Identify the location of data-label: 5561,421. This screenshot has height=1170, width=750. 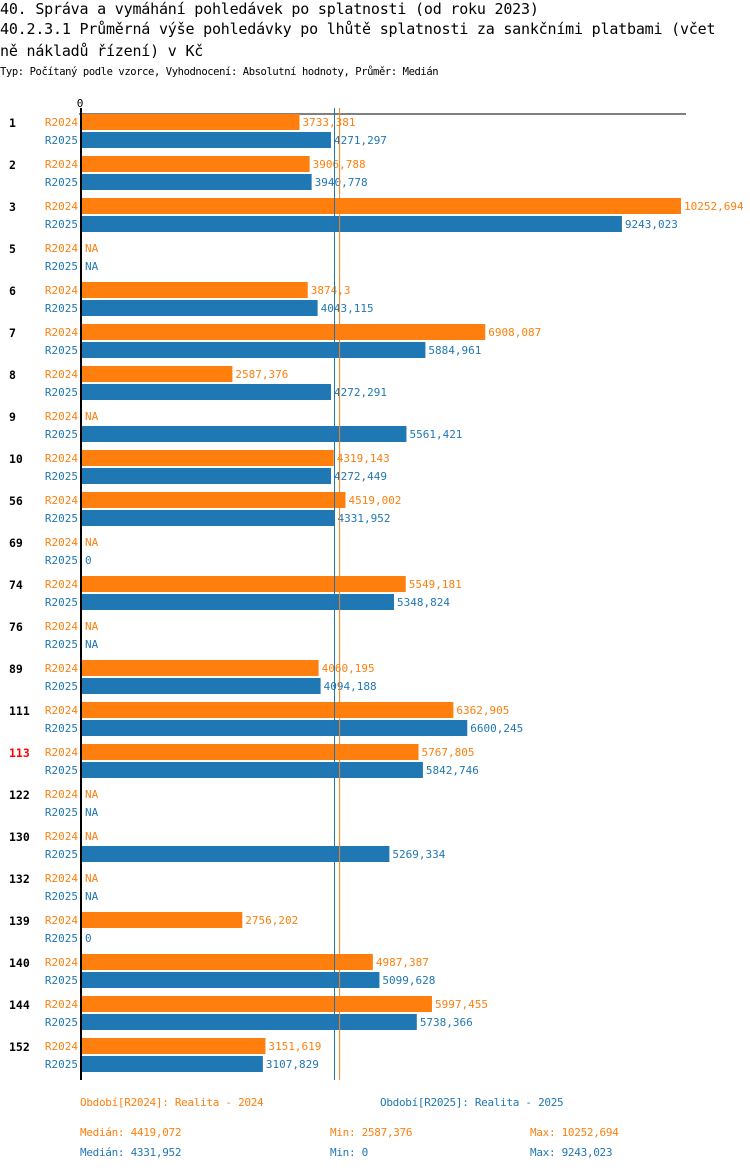
(435, 434).